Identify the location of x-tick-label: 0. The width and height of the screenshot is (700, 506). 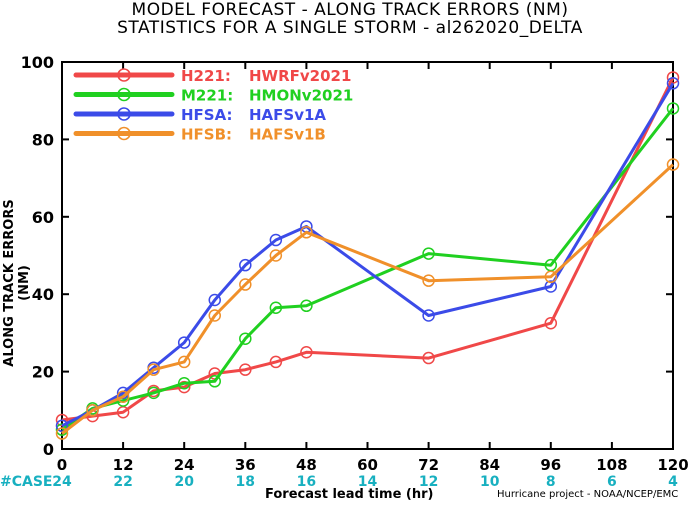
(62, 465).